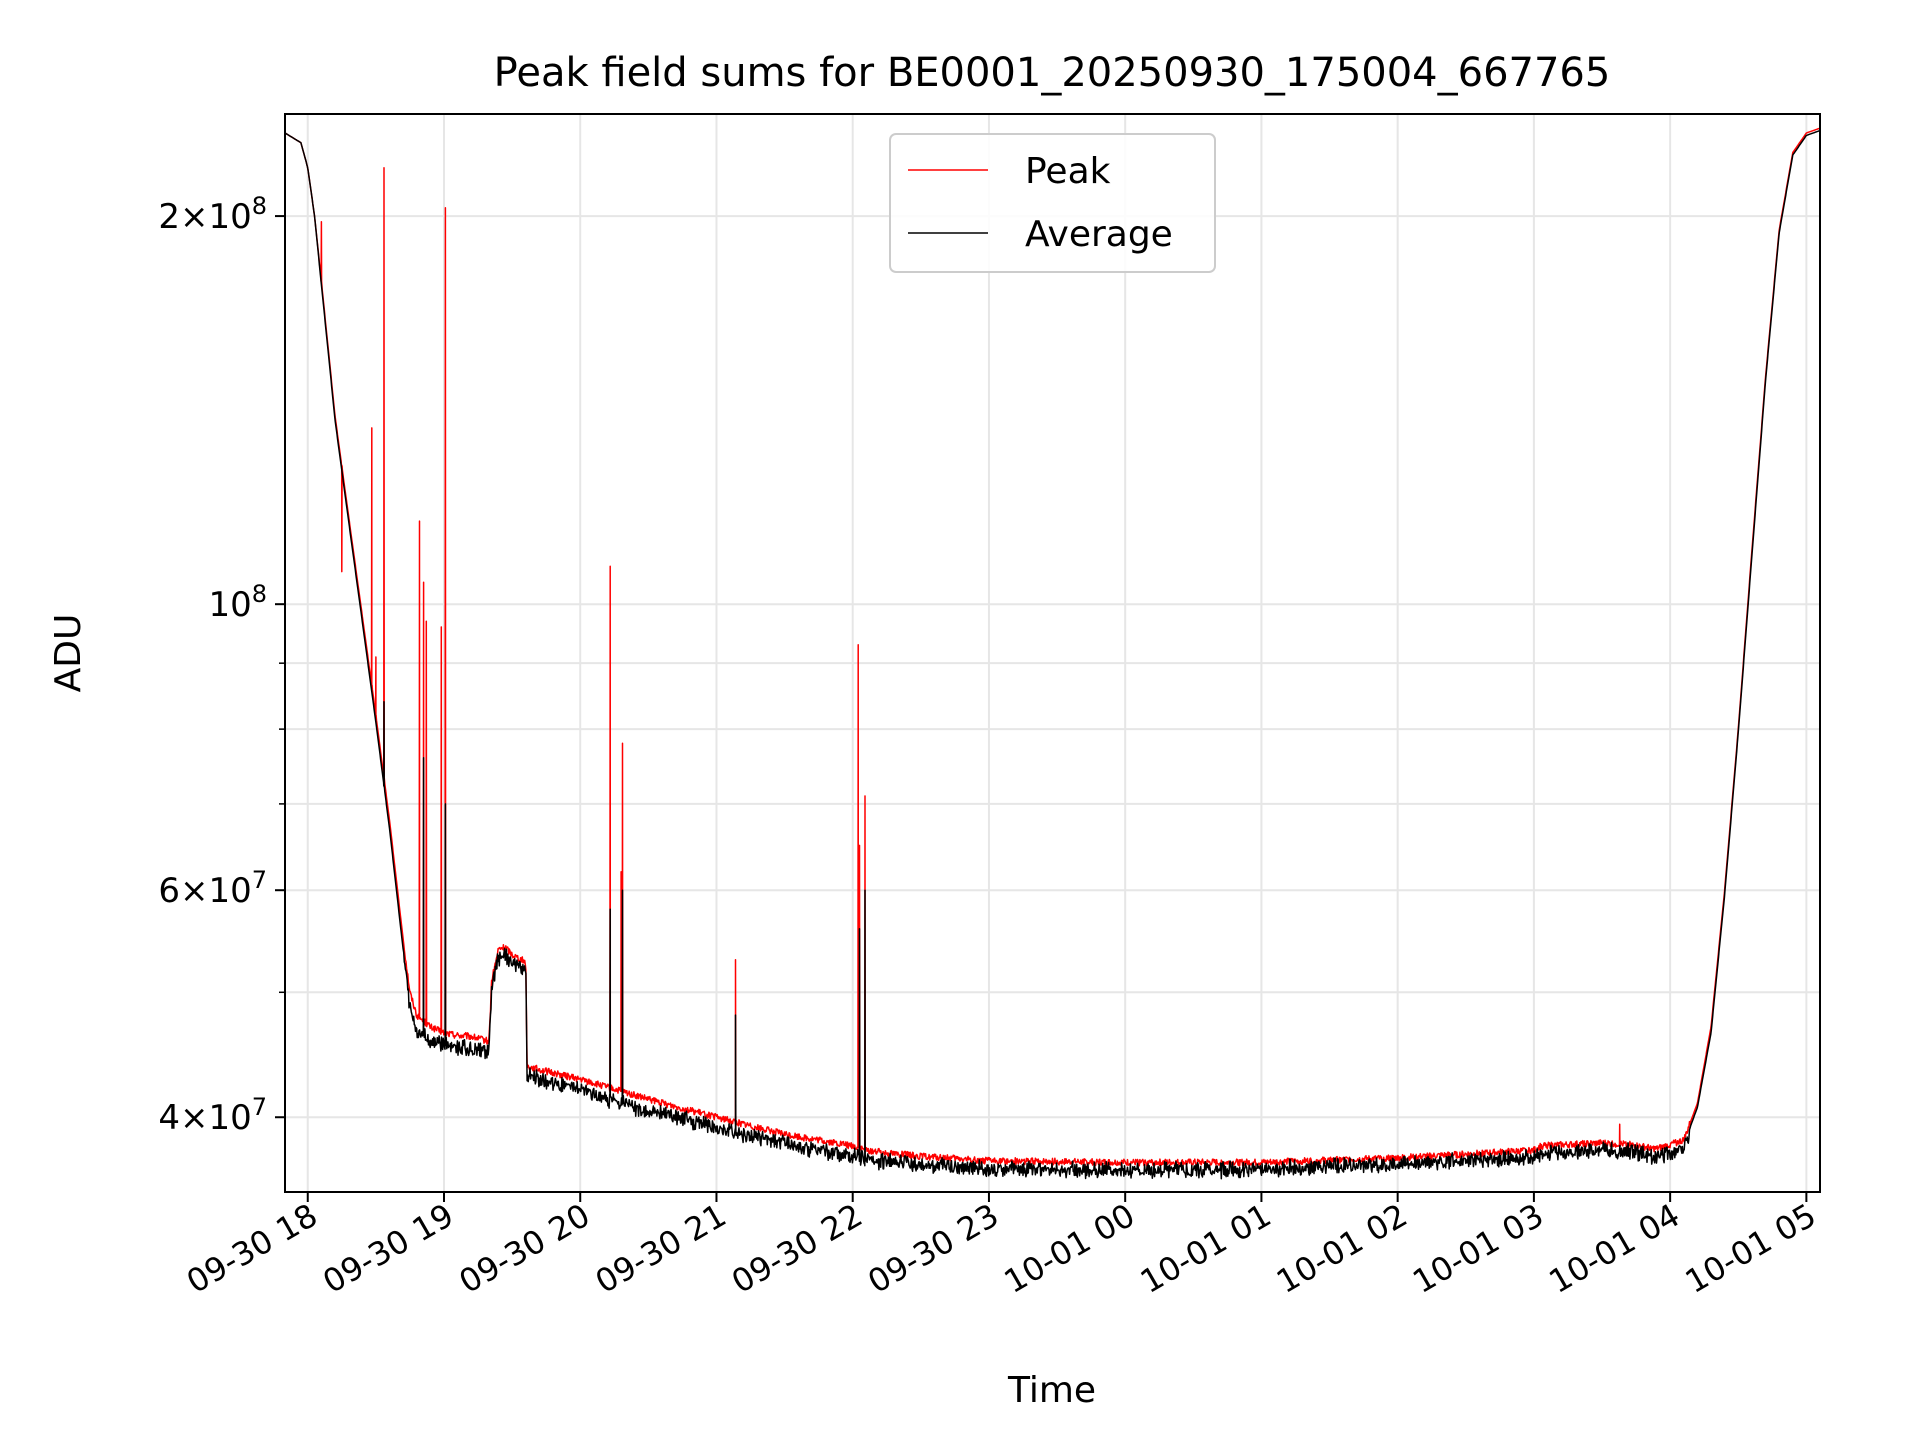  What do you see at coordinates (237, 602) in the screenshot?
I see `y-tick-label: 108` at bounding box center [237, 602].